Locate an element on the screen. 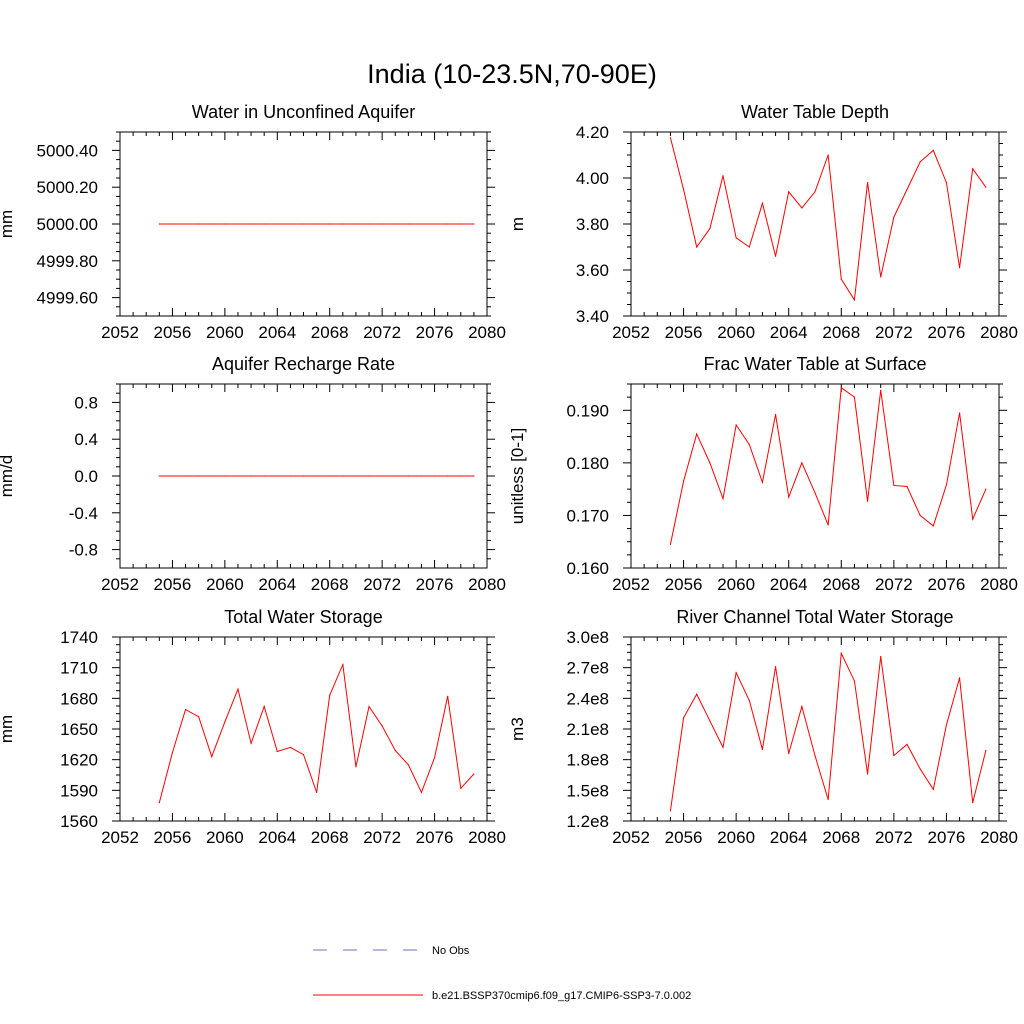 This screenshot has width=1024, height=1024. y-axis-label: m3 is located at coordinates (517, 729).